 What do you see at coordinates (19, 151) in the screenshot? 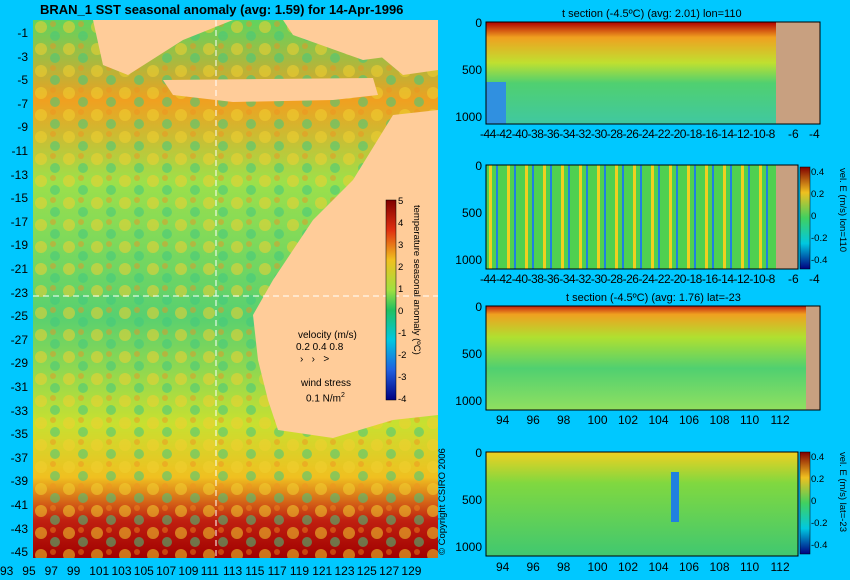
I see `map-lat-tick: -11` at bounding box center [19, 151].